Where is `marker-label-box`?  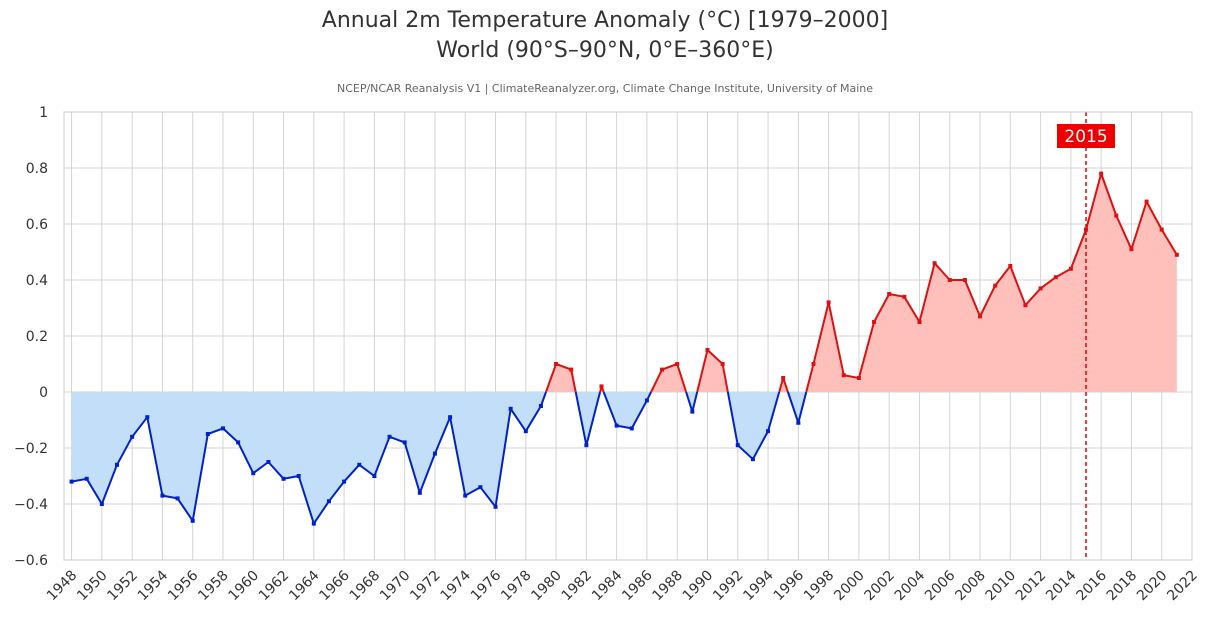 marker-label-box is located at coordinates (1086, 136).